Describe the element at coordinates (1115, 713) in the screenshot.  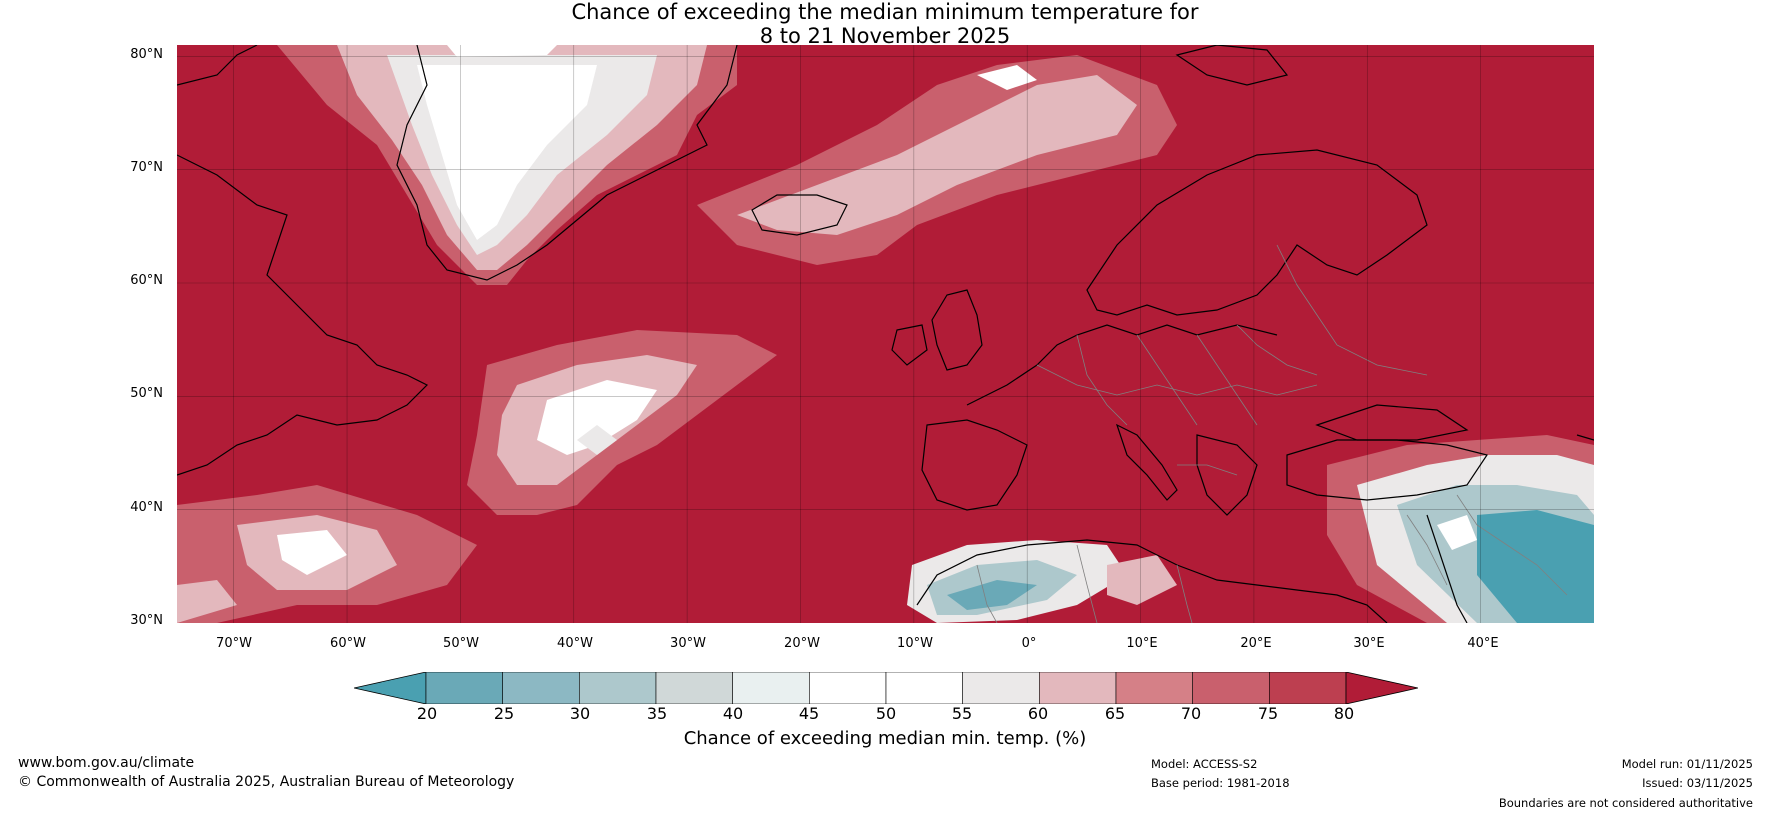
I see `colorbar-tick-65: 65` at that location.